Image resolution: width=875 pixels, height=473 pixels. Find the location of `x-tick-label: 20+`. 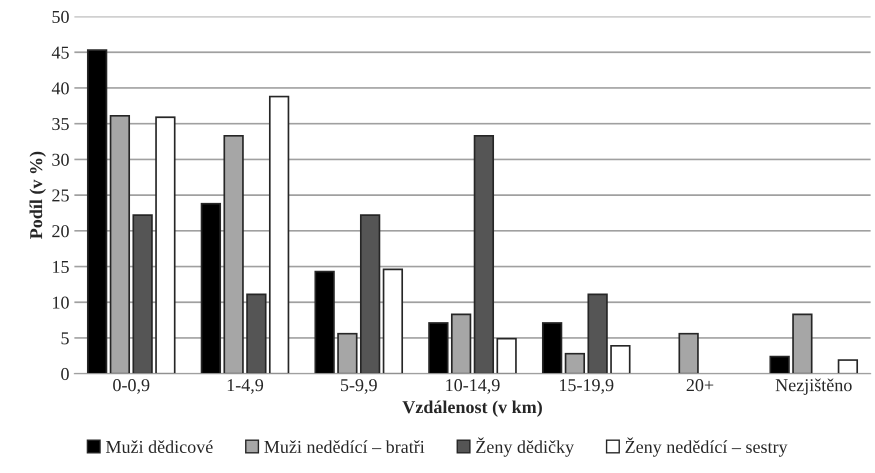

x-tick-label: 20+ is located at coordinates (700, 385).